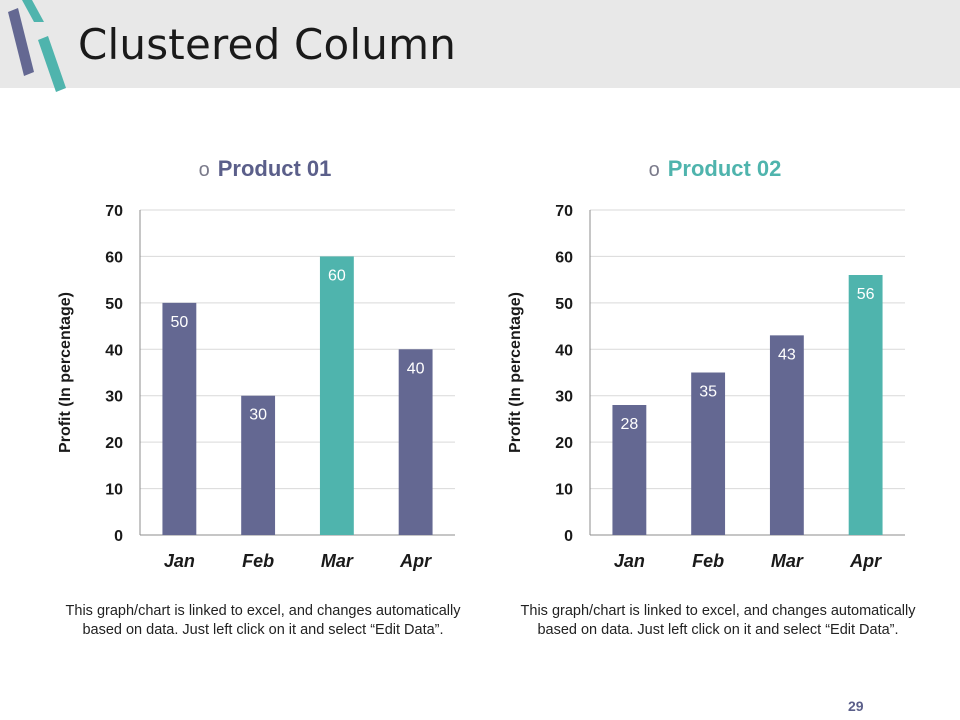 This screenshot has width=960, height=720. What do you see at coordinates (708, 392) in the screenshot?
I see `data-label: 35` at bounding box center [708, 392].